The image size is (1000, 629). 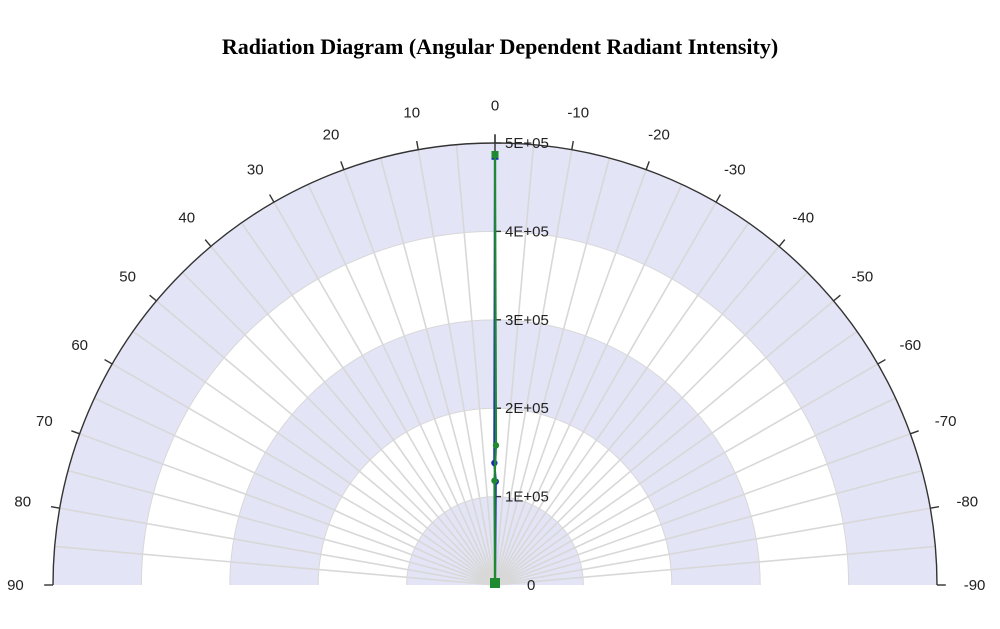 What do you see at coordinates (527, 320) in the screenshot?
I see `radial-tick-label: 3E+05` at bounding box center [527, 320].